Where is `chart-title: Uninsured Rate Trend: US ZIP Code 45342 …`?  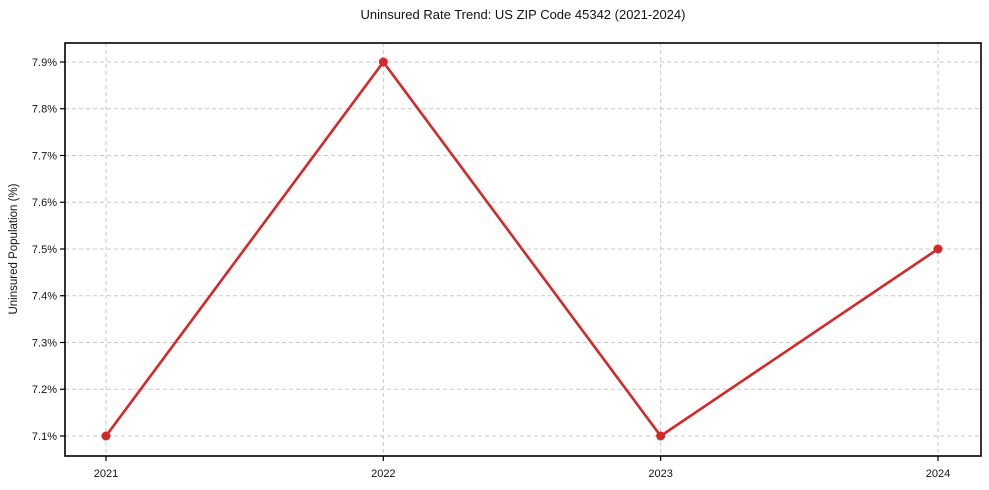
chart-title: Uninsured Rate Trend: US ZIP Code 45342 … is located at coordinates (523, 14).